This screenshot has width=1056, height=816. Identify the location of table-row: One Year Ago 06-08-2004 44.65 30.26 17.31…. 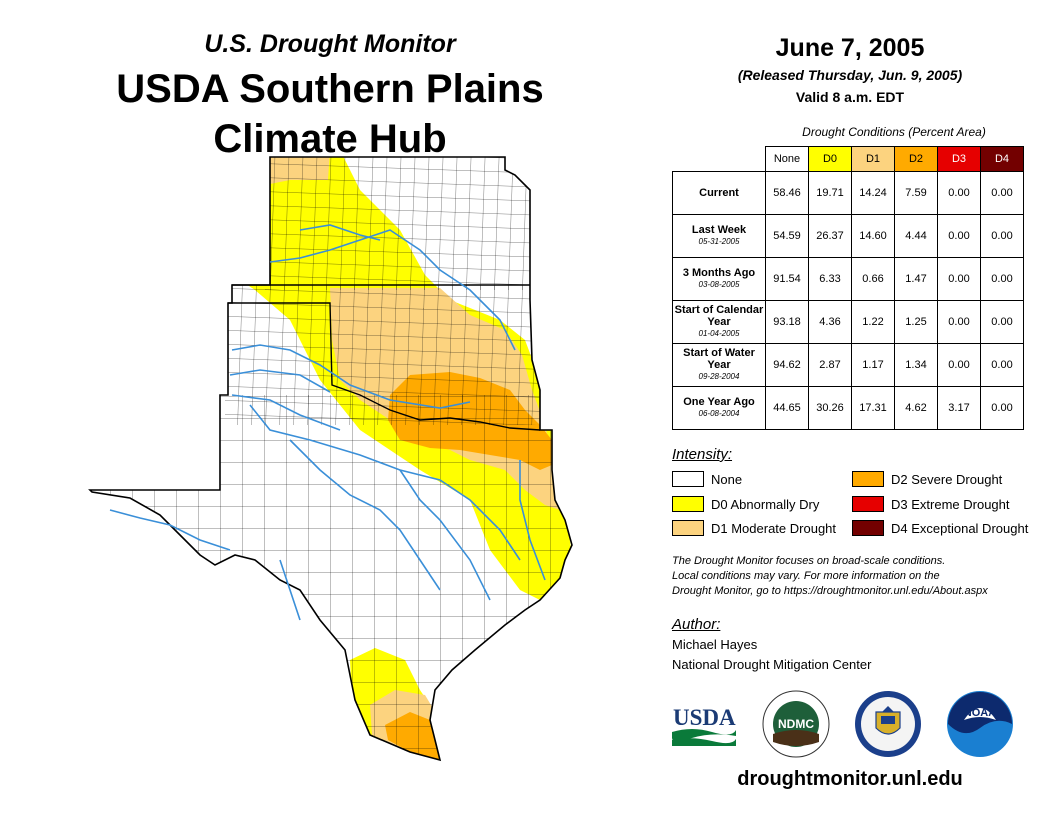
(848, 408).